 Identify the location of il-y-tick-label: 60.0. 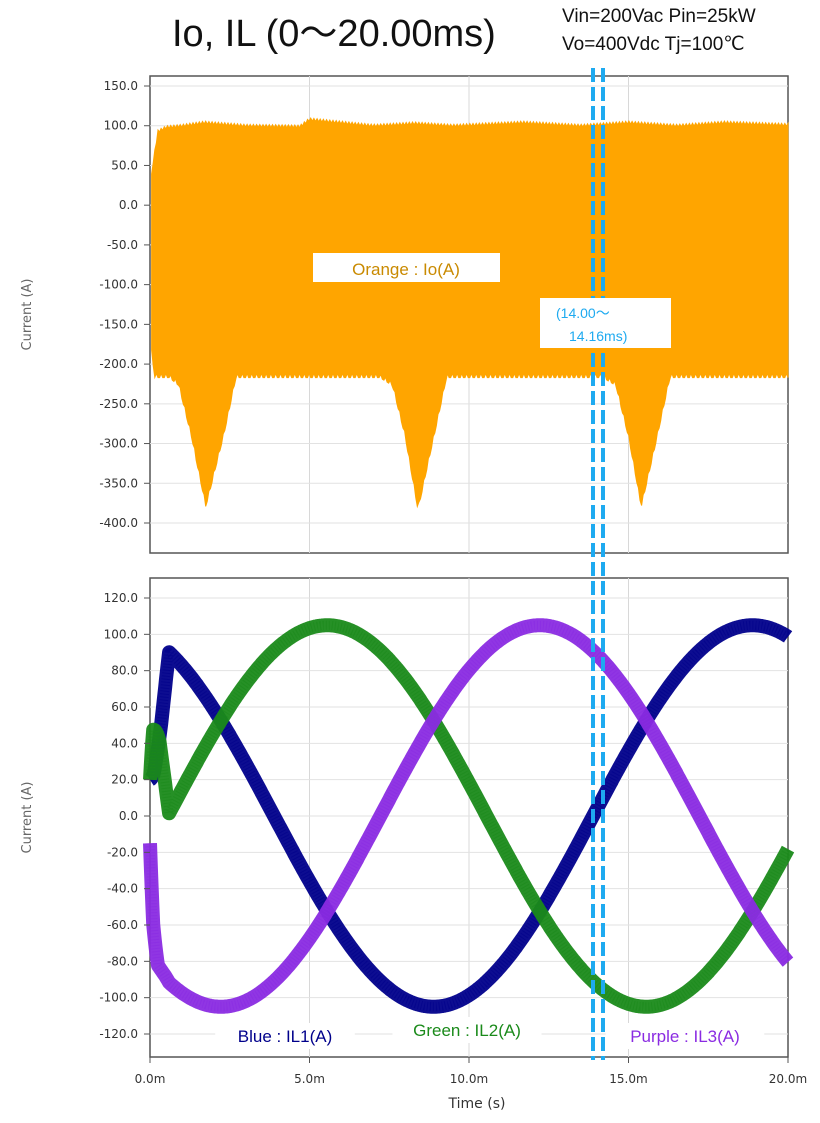
(124, 707).